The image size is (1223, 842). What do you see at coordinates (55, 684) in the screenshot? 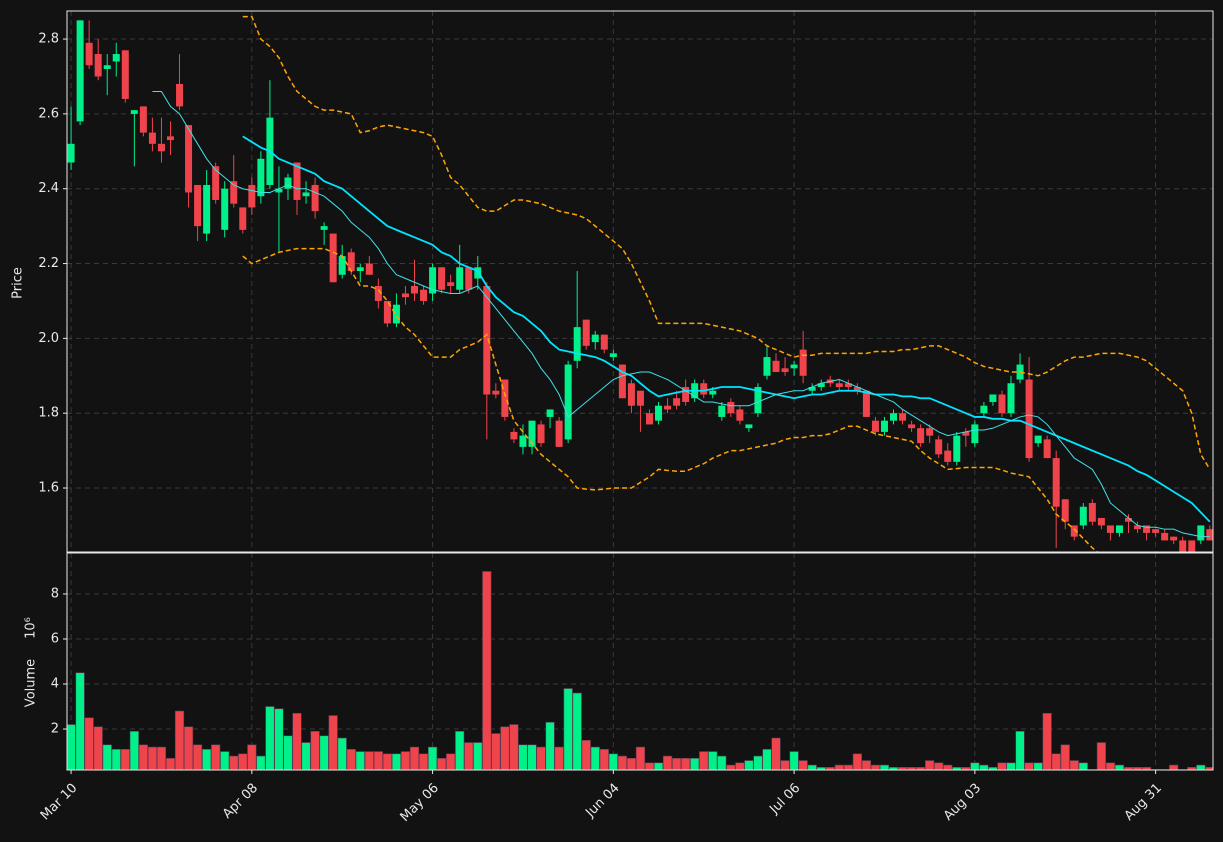
I see `y-tick-label: 4` at bounding box center [55, 684].